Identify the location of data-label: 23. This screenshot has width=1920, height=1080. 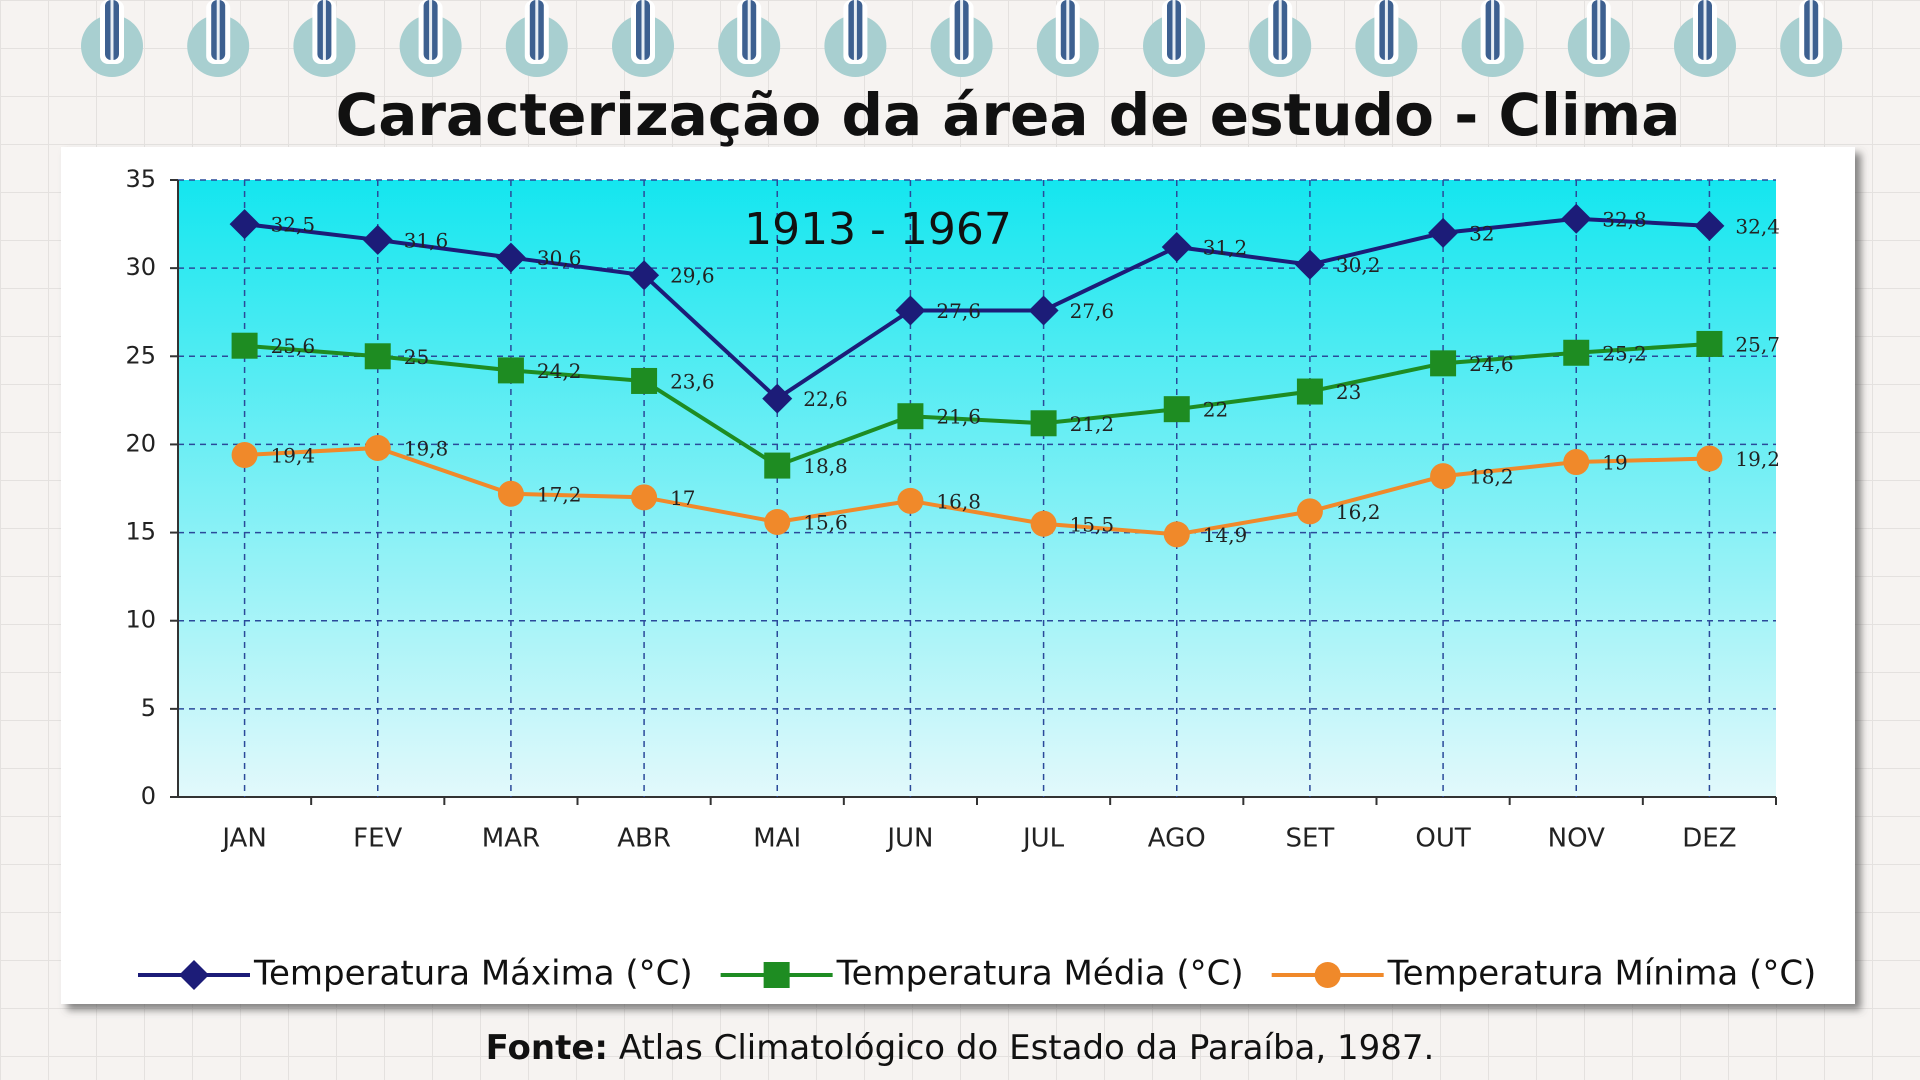
(1348, 392).